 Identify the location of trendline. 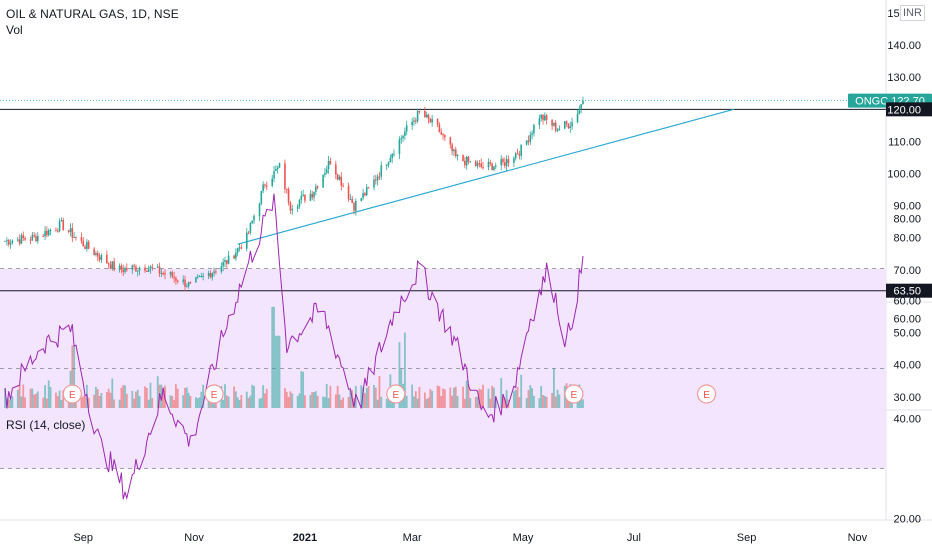
(485, 176).